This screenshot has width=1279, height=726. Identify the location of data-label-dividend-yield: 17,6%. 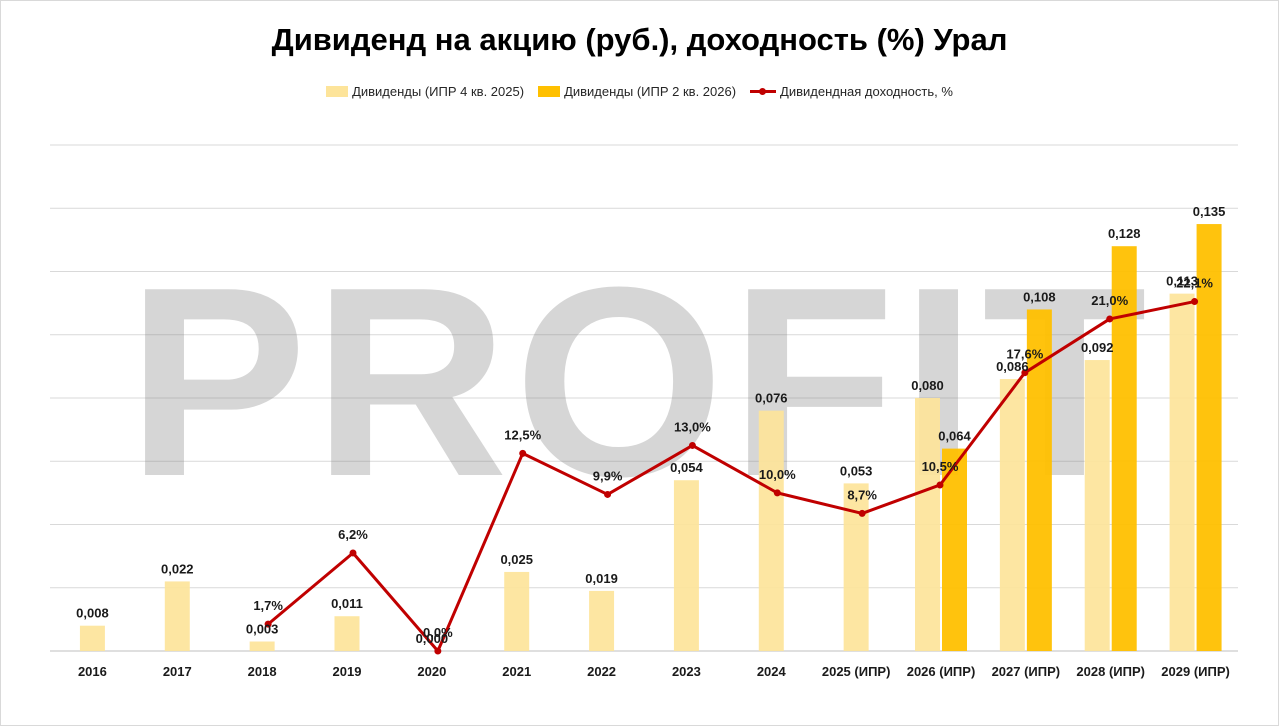
(1024, 354).